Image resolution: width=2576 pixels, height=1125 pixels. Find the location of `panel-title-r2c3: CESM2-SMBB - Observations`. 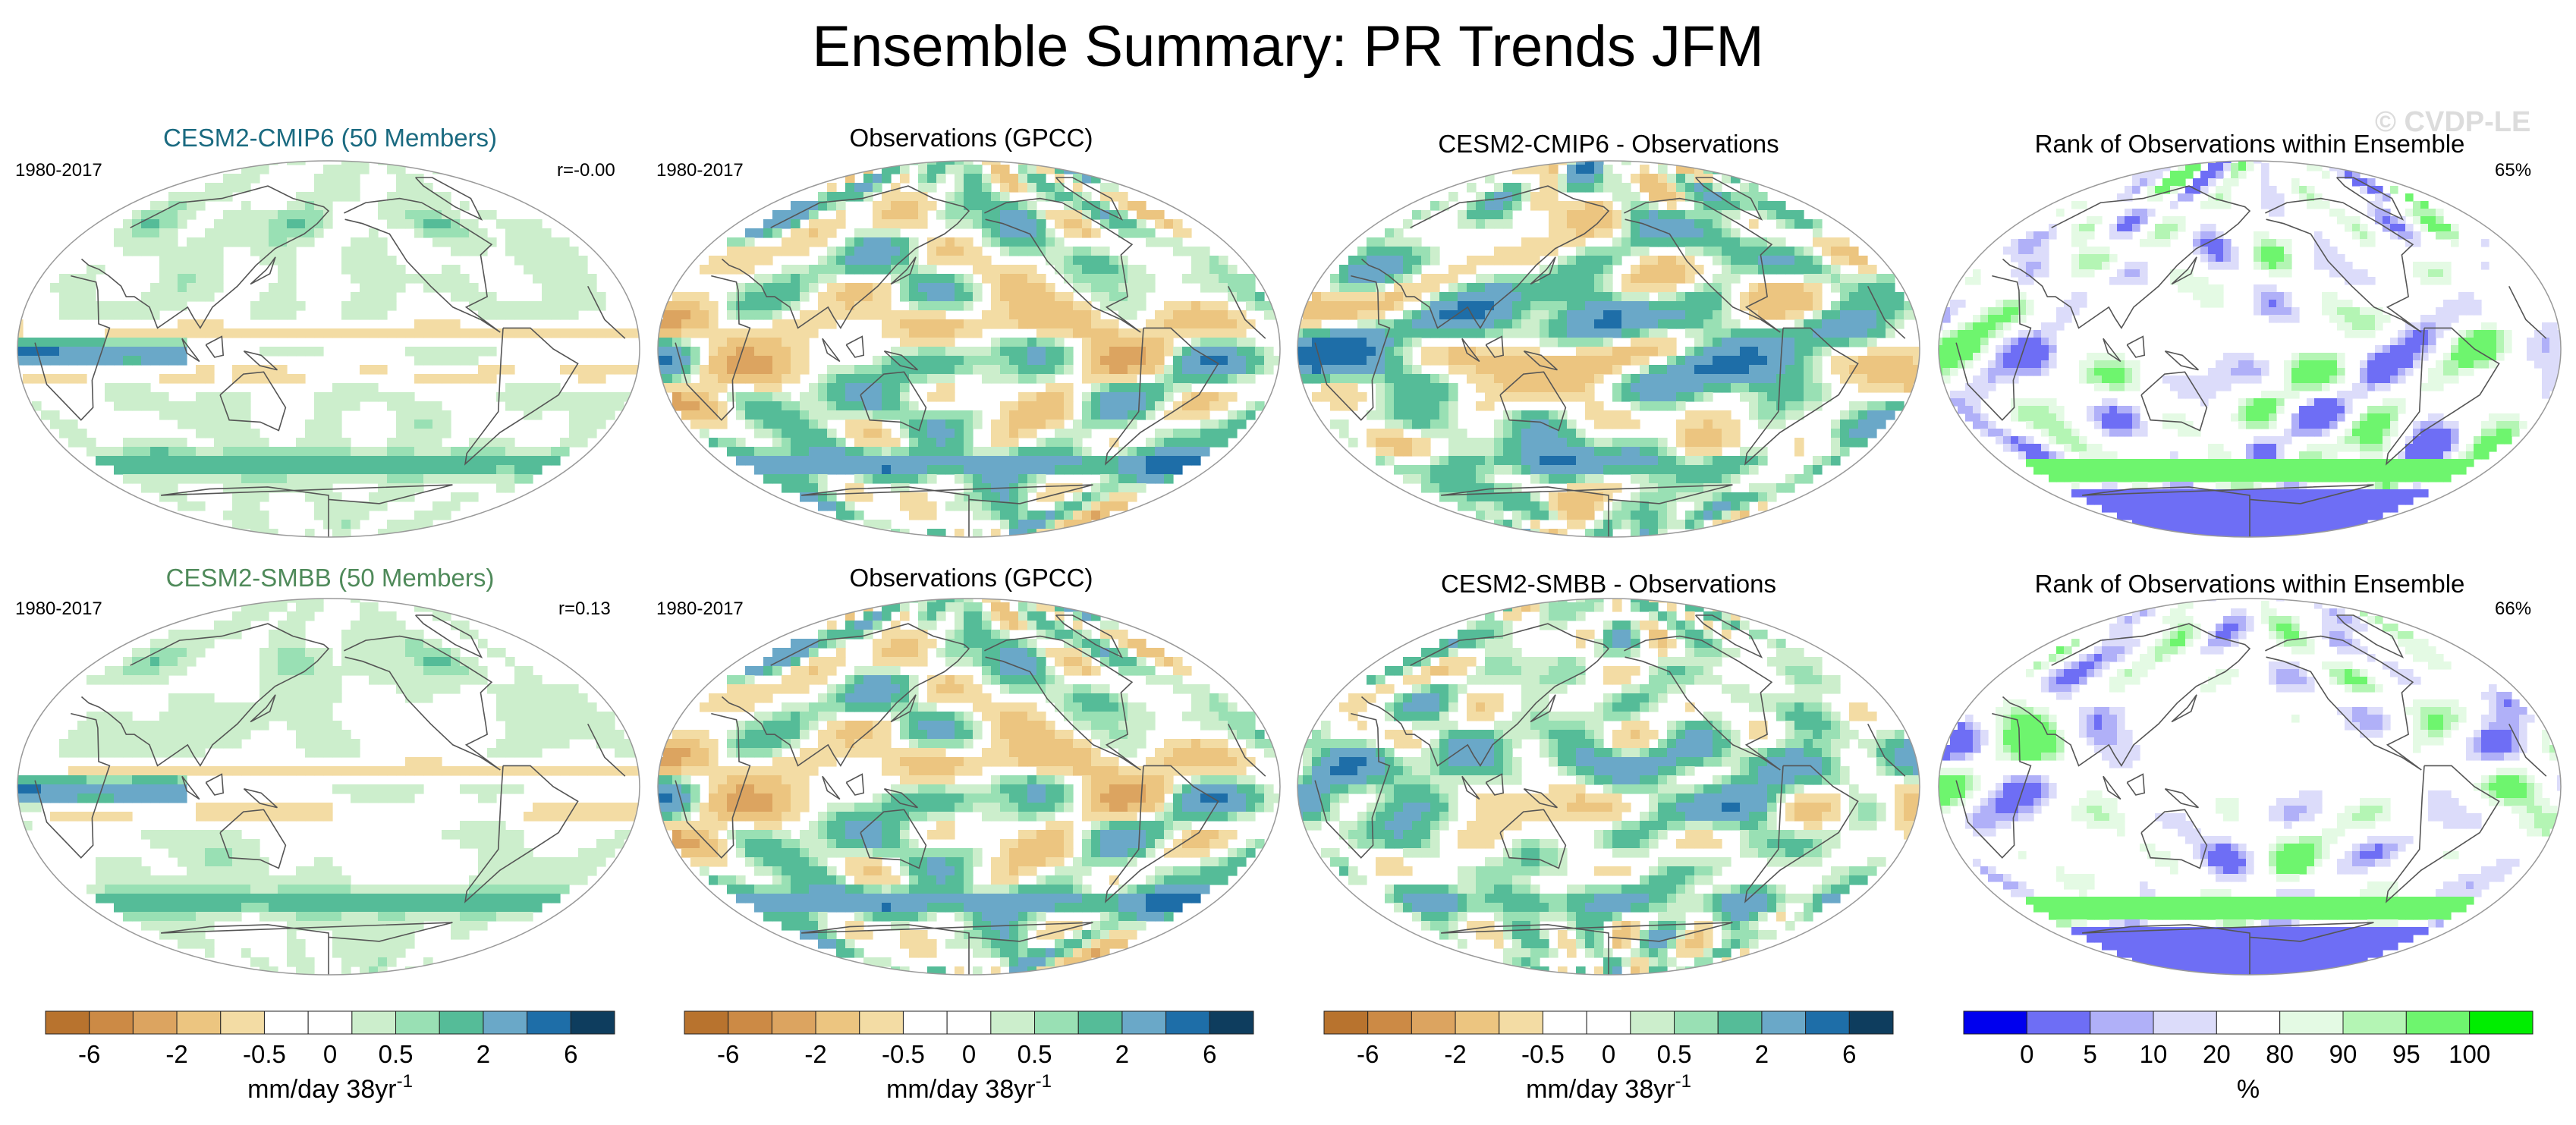

panel-title-r2c3: CESM2-SMBB - Observations is located at coordinates (1608, 584).